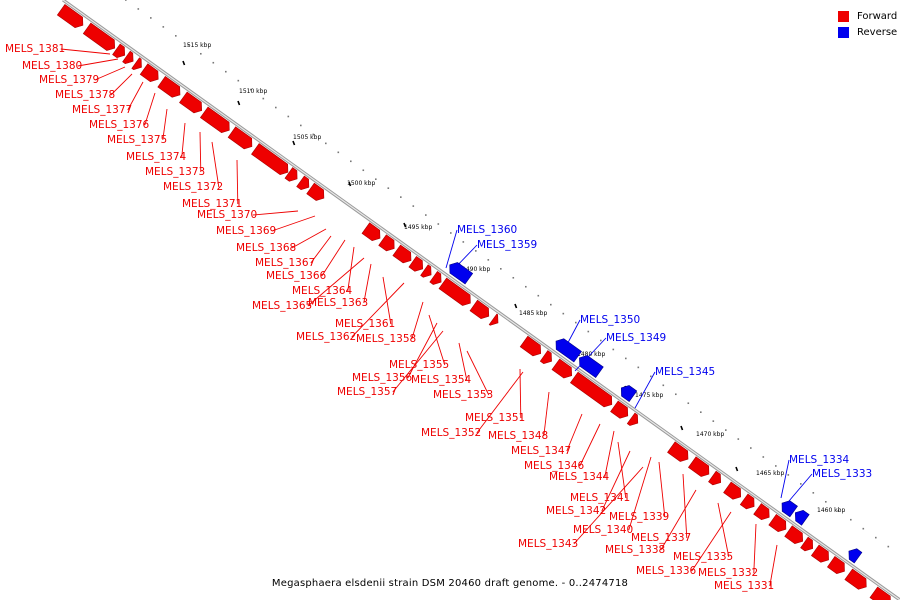 The image size is (900, 600). I want to click on gene-label-forward: MELS_1351, so click(495, 396).